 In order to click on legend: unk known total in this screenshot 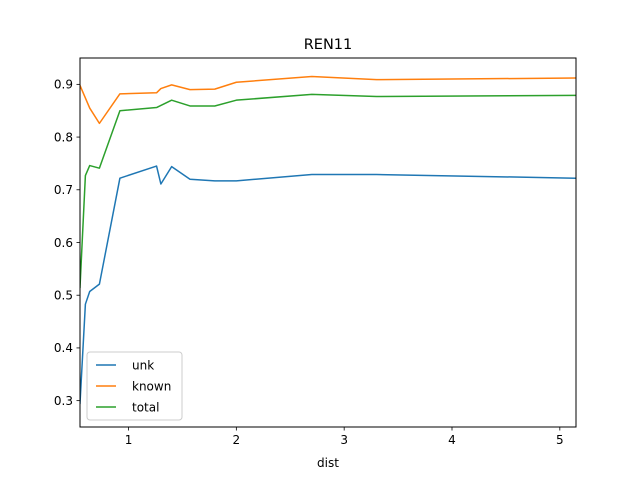, I will do `click(134, 386)`.